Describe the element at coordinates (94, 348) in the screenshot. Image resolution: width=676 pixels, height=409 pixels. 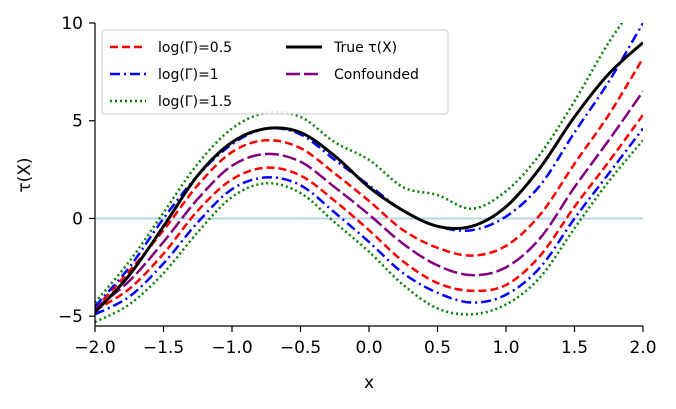
I see `x-tick-label: −2.0` at that location.